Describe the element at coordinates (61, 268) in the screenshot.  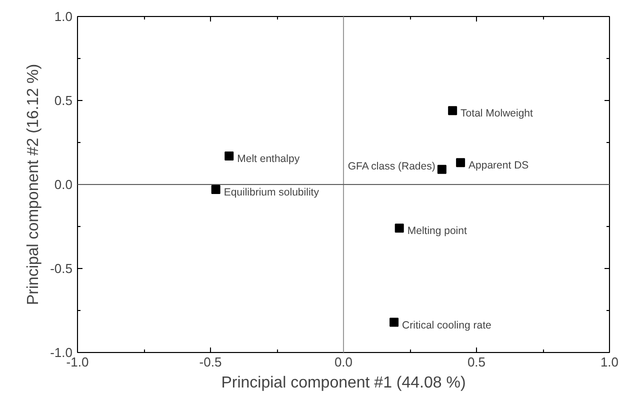
I see `y-tick-label: -0.5` at that location.